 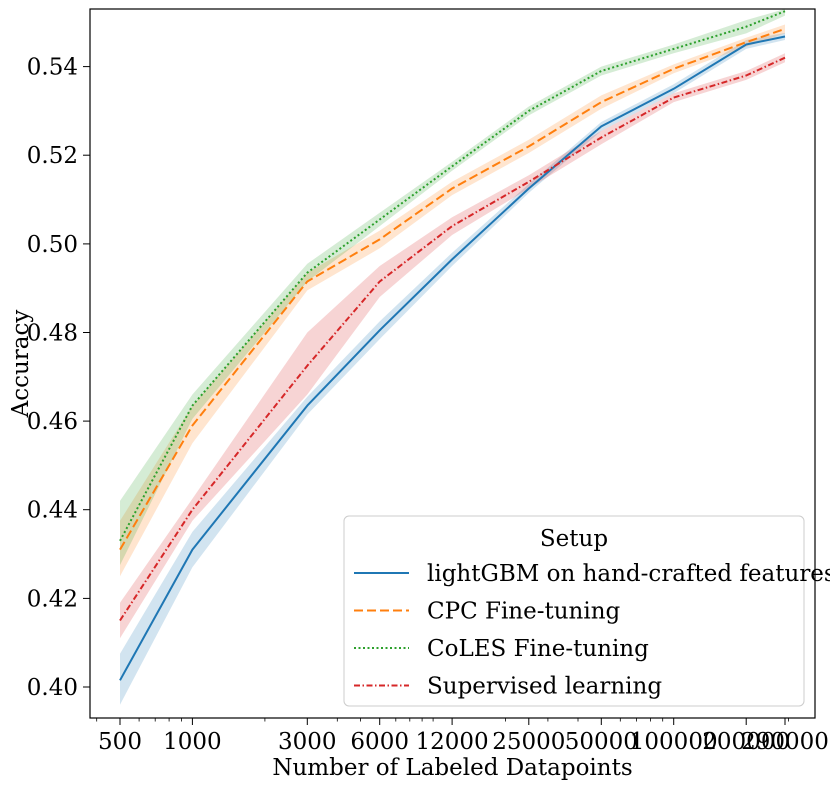 What do you see at coordinates (52, 334) in the screenshot?
I see `y-tick-label: 0.48` at bounding box center [52, 334].